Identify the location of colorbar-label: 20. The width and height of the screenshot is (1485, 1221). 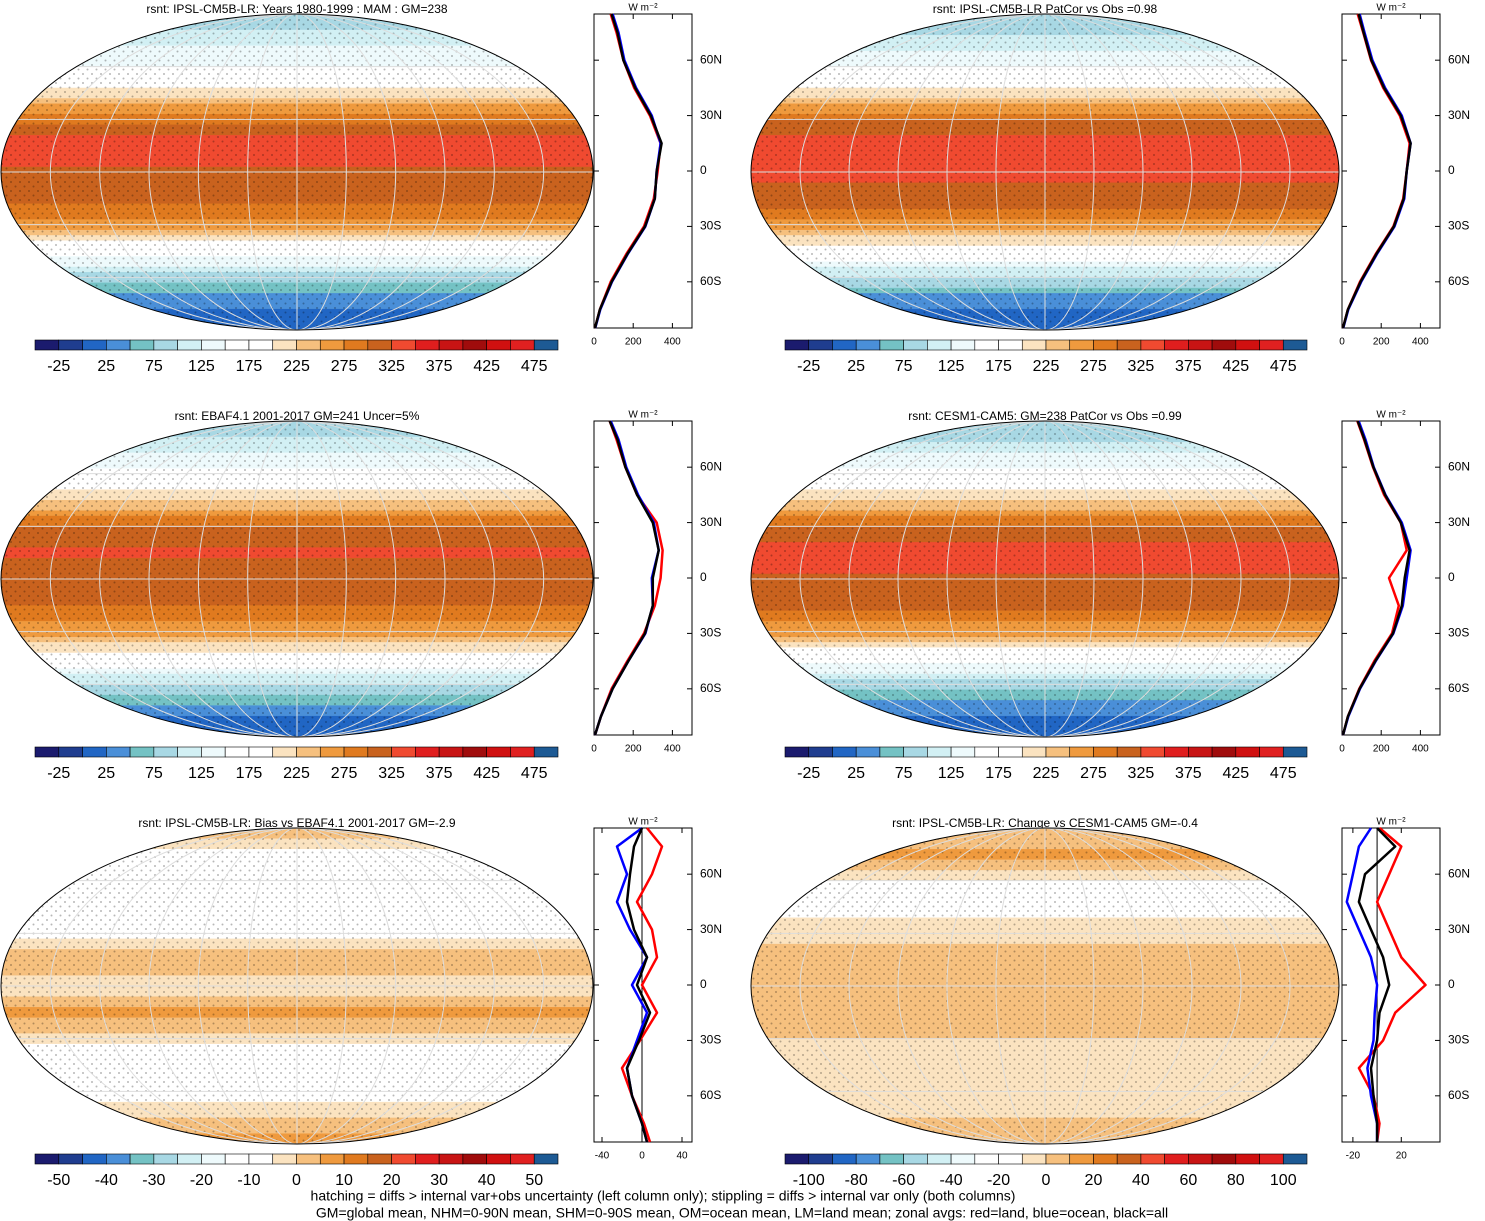
(392, 1180).